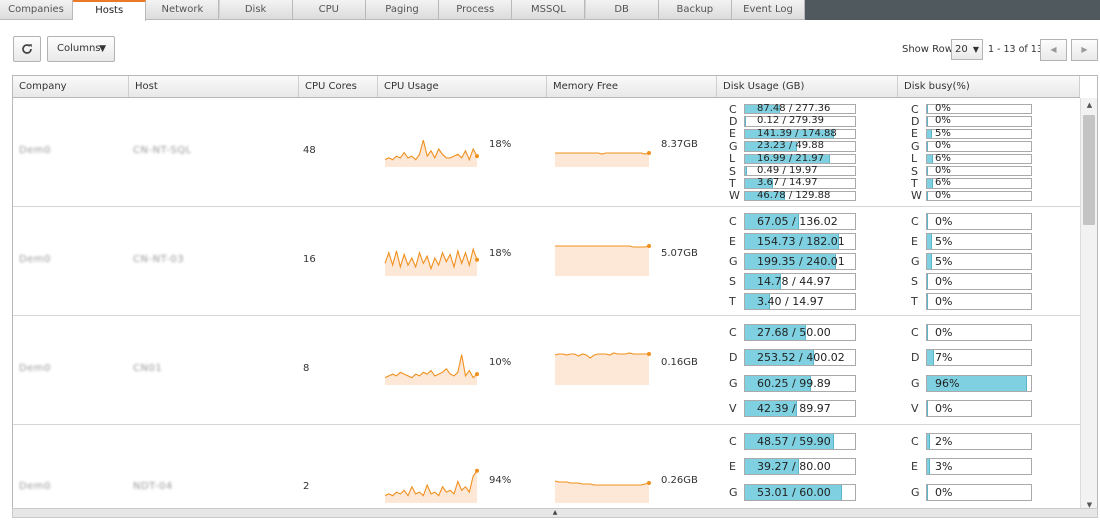  What do you see at coordinates (1089, 505) in the screenshot?
I see `scroll-down-icon: ▼` at bounding box center [1089, 505].